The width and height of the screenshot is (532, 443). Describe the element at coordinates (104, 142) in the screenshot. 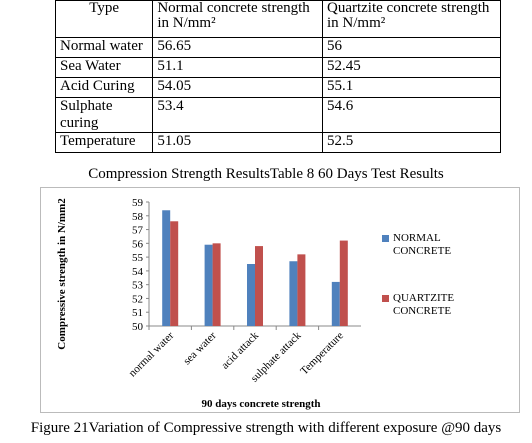

I see `table-cell: Temperature` at that location.